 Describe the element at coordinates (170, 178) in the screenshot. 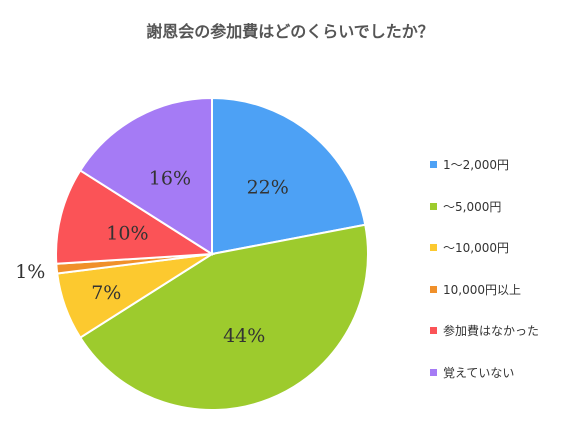

I see `data-label: 16%` at that location.